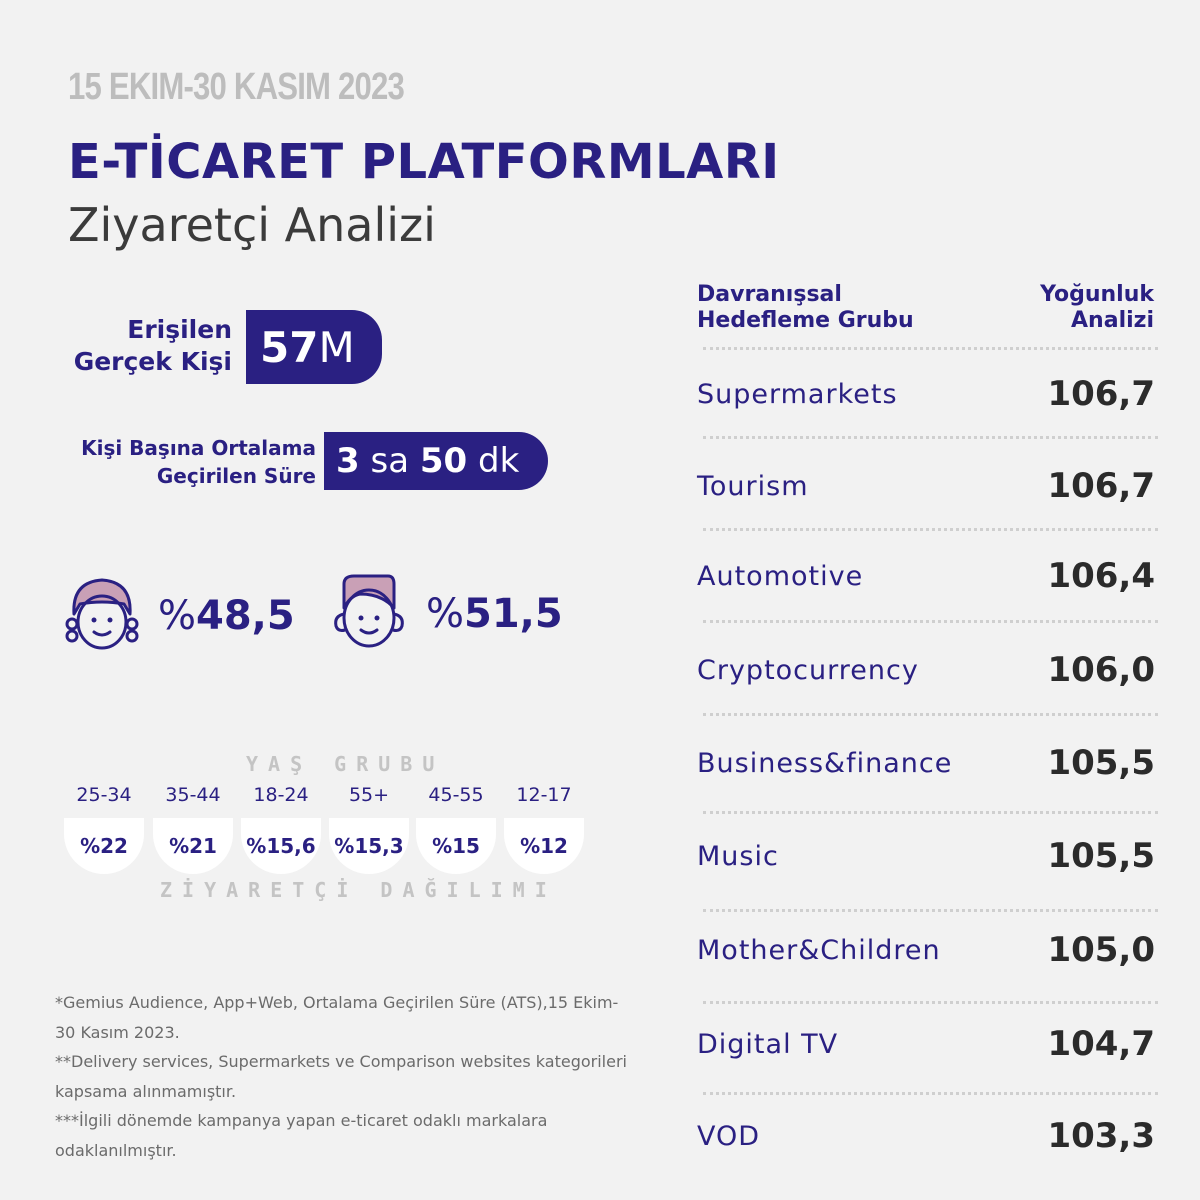  Describe the element at coordinates (281, 795) in the screenshot. I see `age-range: 18-24` at that location.